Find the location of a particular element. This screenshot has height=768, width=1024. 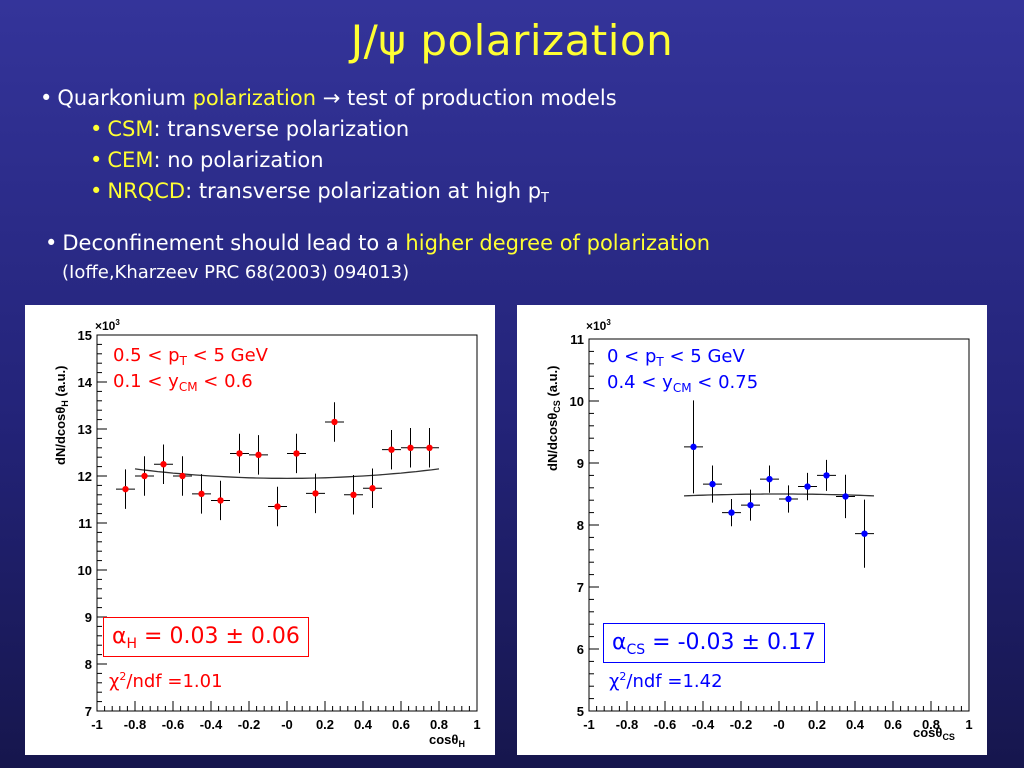

kinematic-cut-y: 0.1 < yCM < 0.6 is located at coordinates (183, 382).